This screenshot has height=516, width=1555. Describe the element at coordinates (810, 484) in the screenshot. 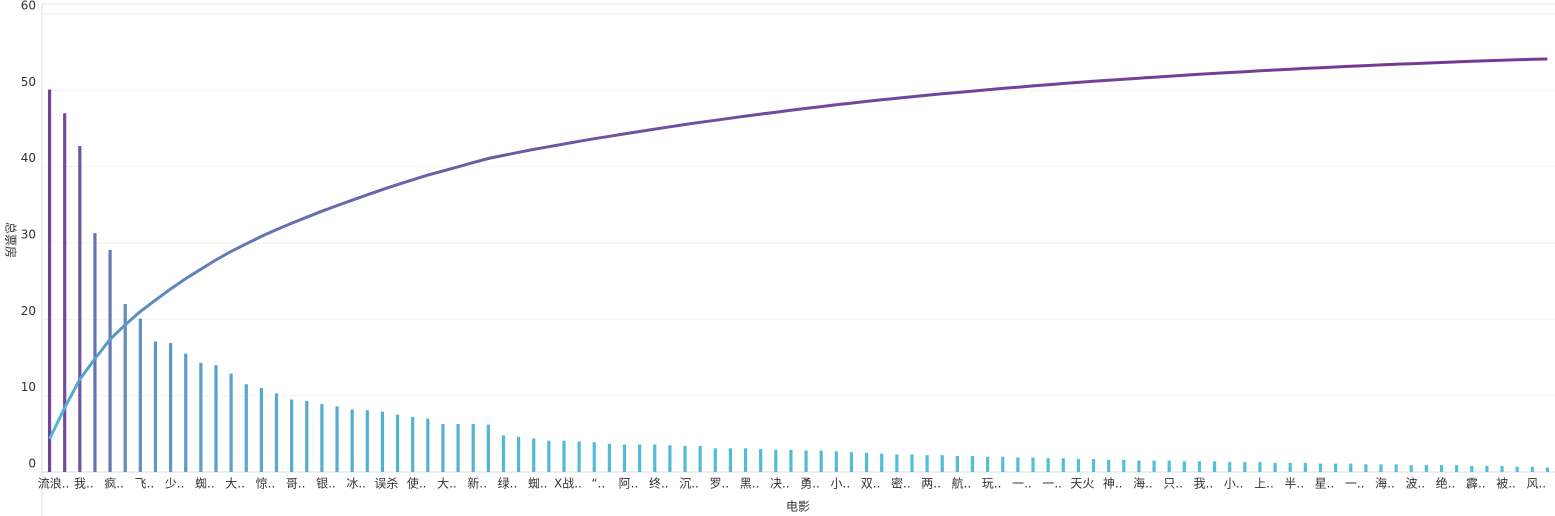

I see `x-tick-label: 勇..` at that location.